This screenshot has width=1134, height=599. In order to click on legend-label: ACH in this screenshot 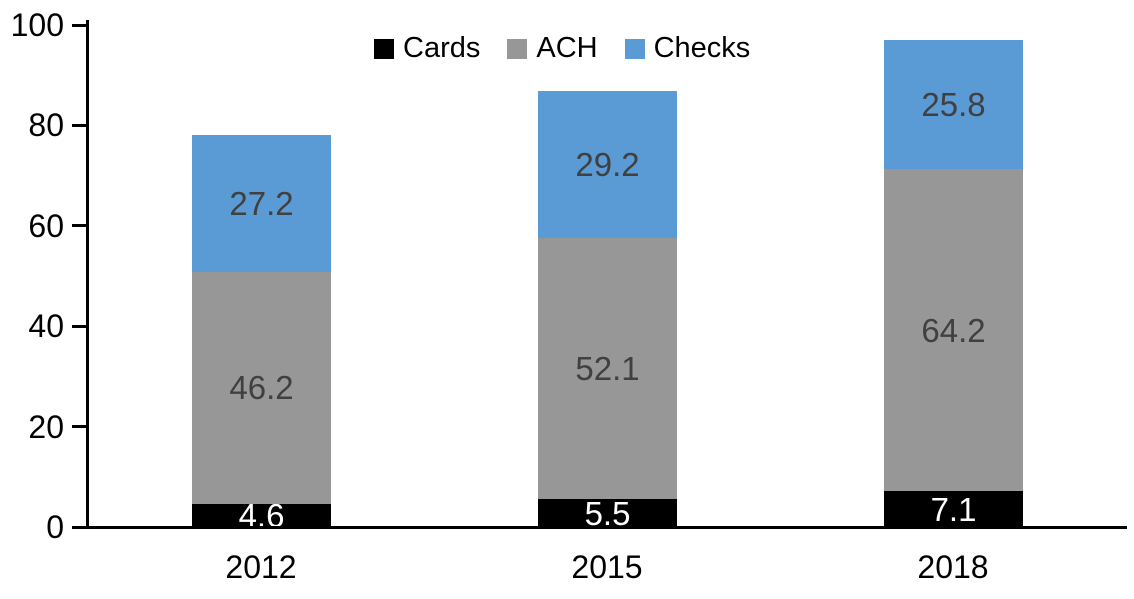, I will do `click(567, 48)`.